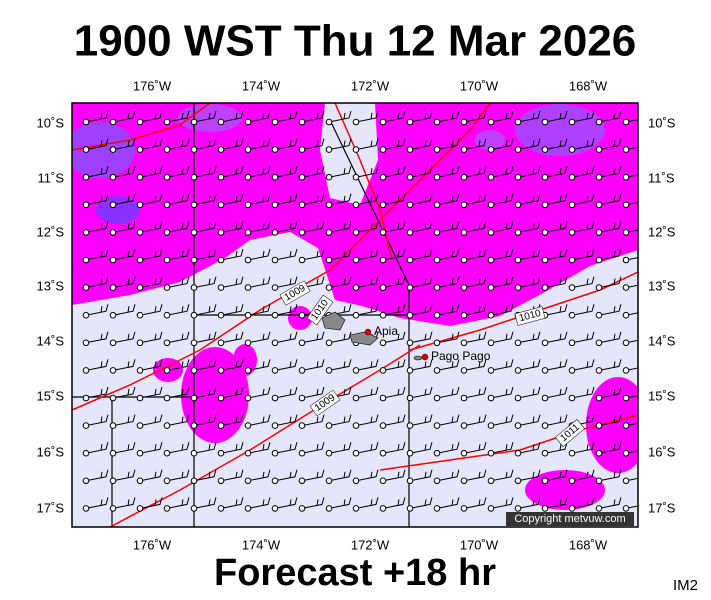  Describe the element at coordinates (662, 395) in the screenshot. I see `latitude-label: 15˚S` at that location.